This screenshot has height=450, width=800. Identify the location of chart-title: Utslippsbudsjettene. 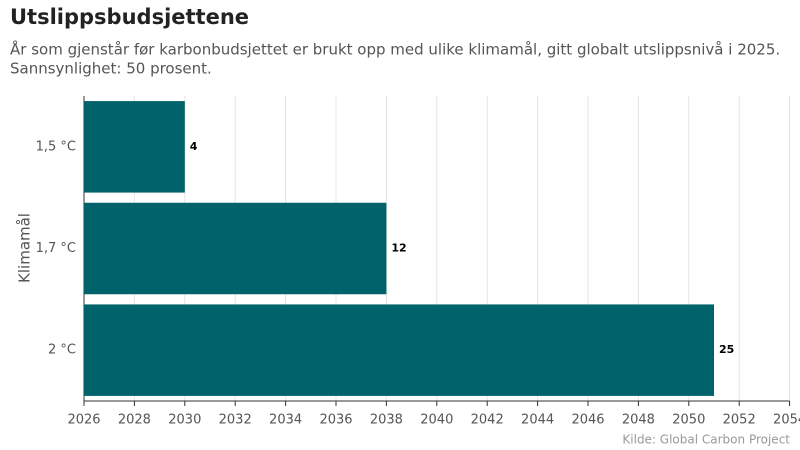
(129, 17).